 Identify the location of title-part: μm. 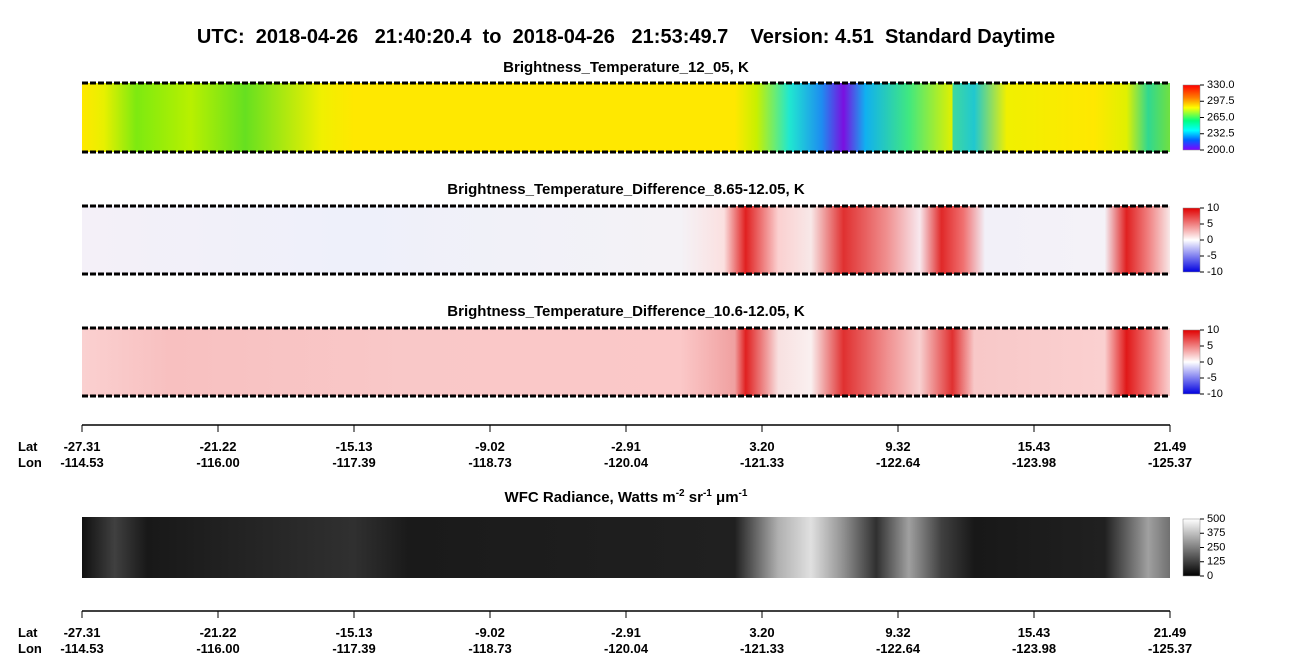
(725, 497).